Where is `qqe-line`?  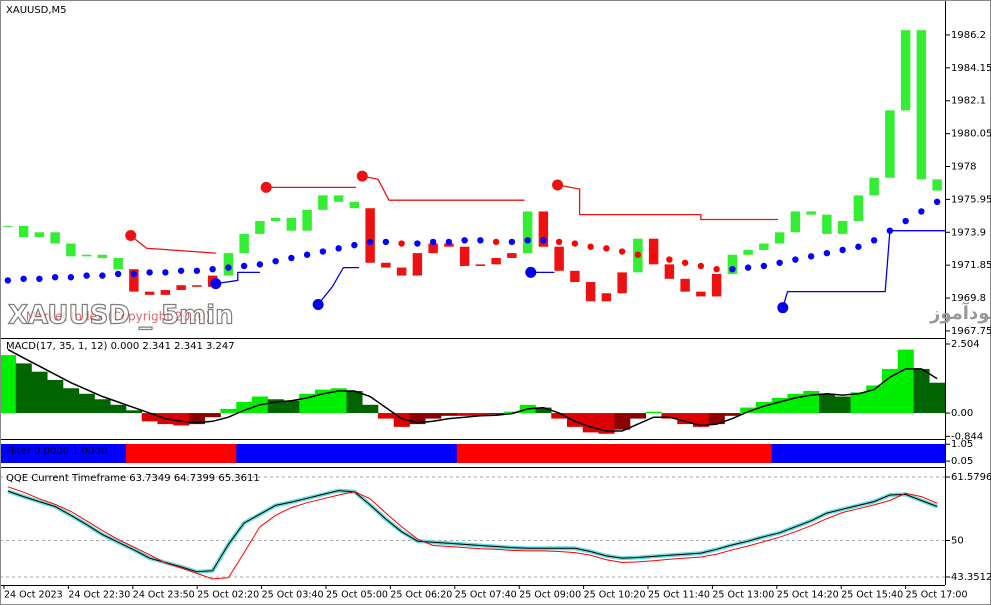 qqe-line is located at coordinates (472, 533).